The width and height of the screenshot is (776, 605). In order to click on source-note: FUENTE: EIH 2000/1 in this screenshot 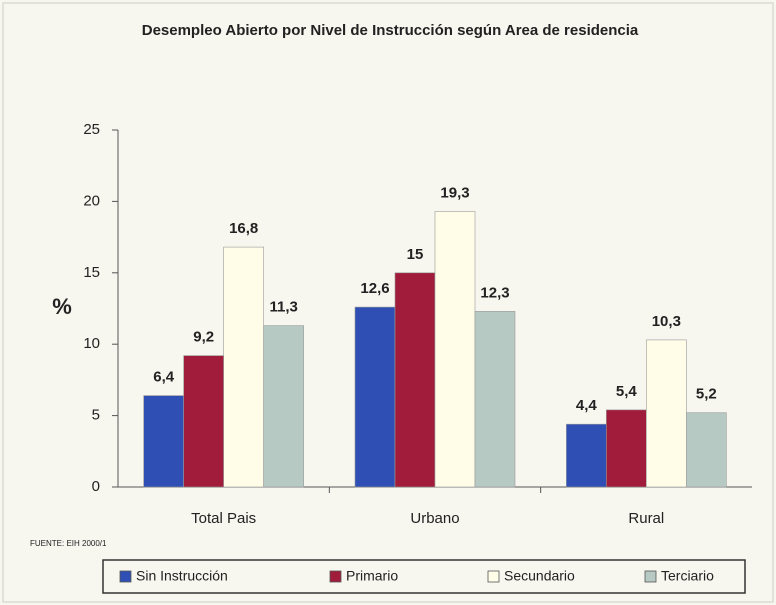, I will do `click(68, 543)`.